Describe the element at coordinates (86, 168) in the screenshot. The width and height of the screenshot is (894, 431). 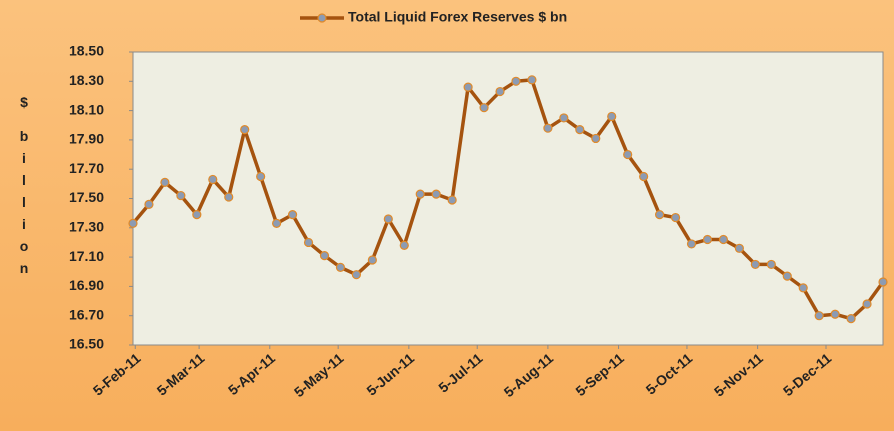
I see `y-tick-label: 17.70` at that location.